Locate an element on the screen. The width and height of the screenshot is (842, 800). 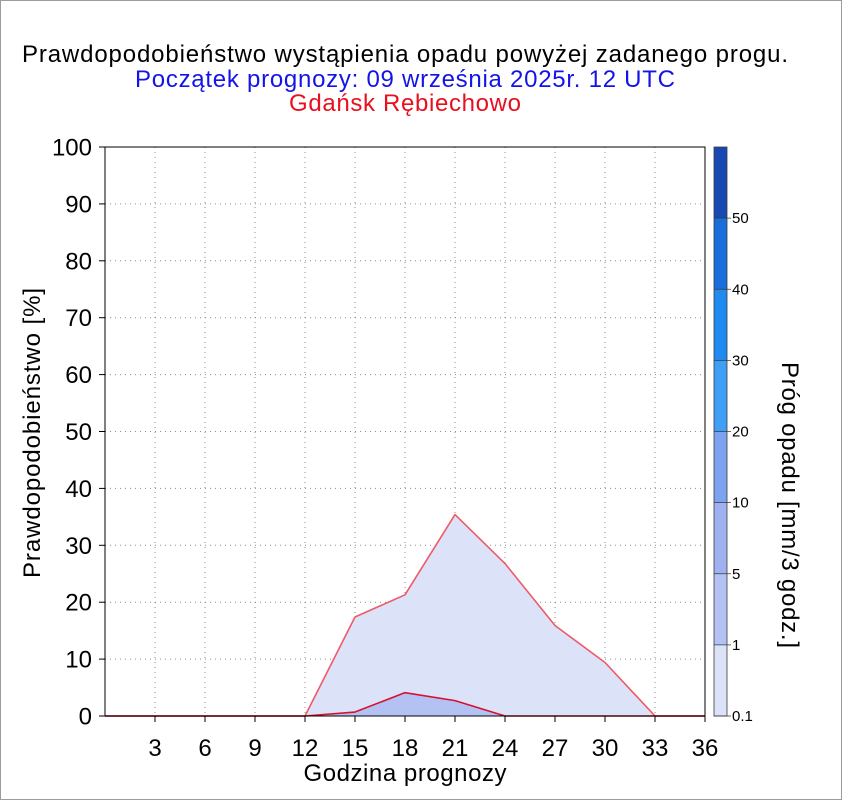
colorbar-label: 5 is located at coordinates (736, 574).